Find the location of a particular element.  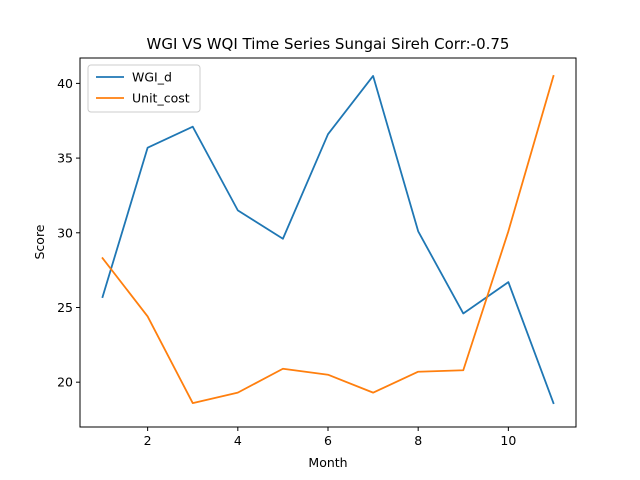

x-tick-label: 8 is located at coordinates (418, 440).